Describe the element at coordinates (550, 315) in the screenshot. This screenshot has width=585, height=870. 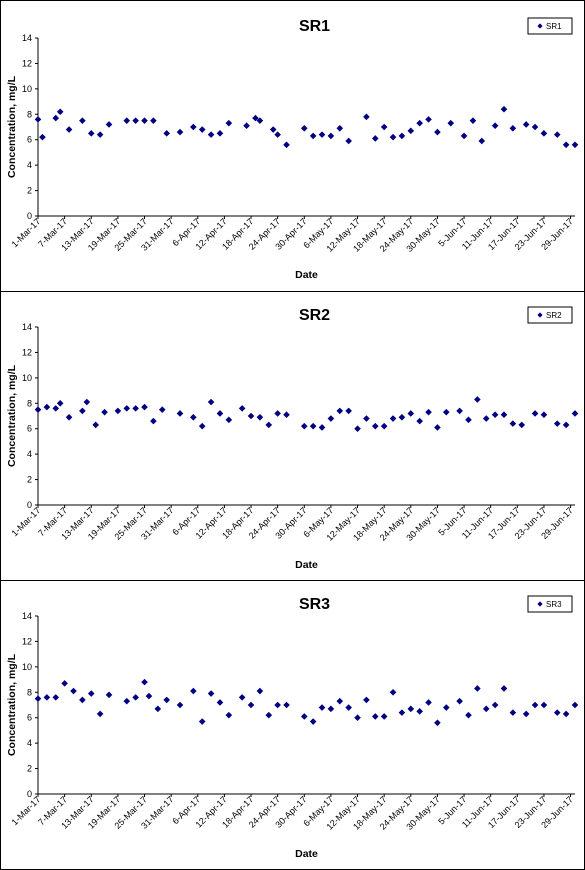
I see `legend: SR2` at that location.